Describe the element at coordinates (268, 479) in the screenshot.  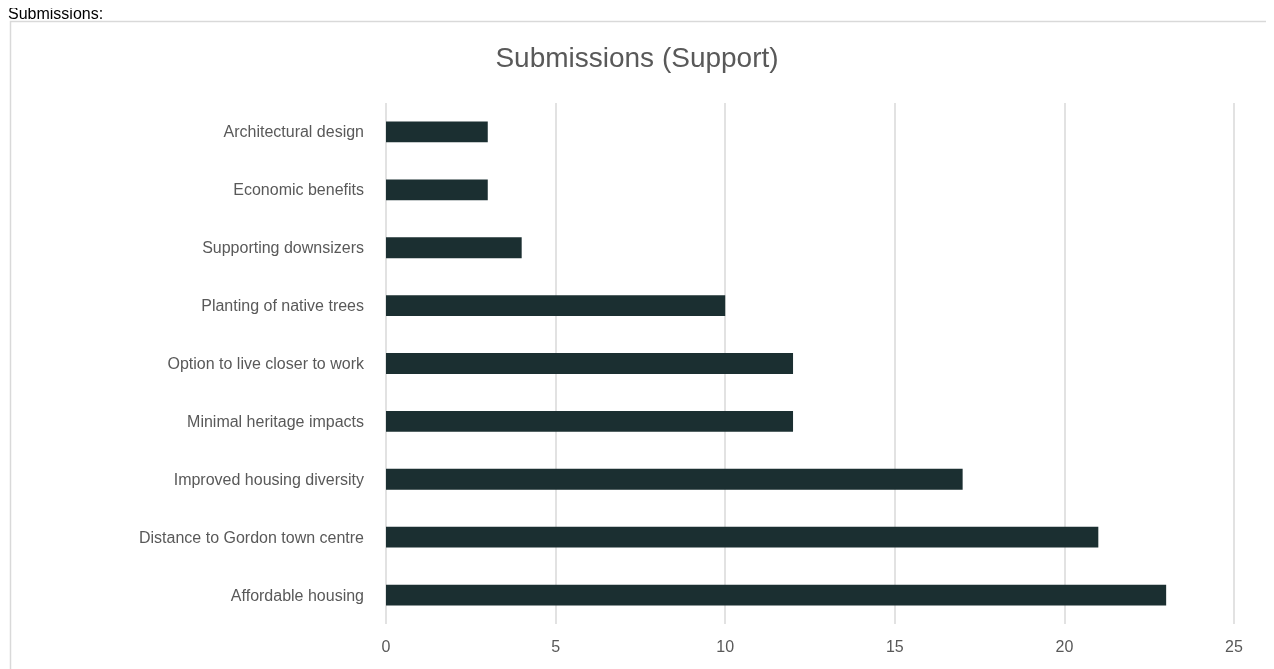
I see `y-tick-label: Improved housing diversity` at that location.